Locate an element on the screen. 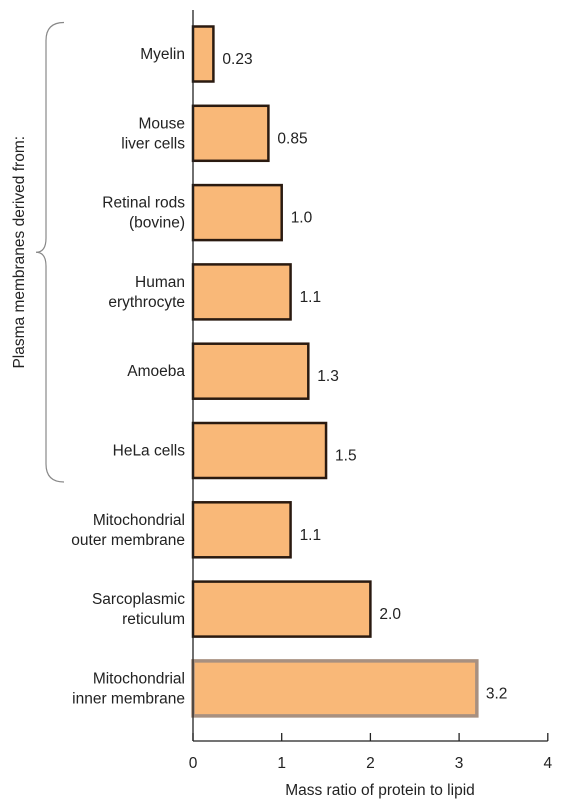 This screenshot has height=805, width=578. category-label-7-0: Sarcoplasmic is located at coordinates (138, 599).